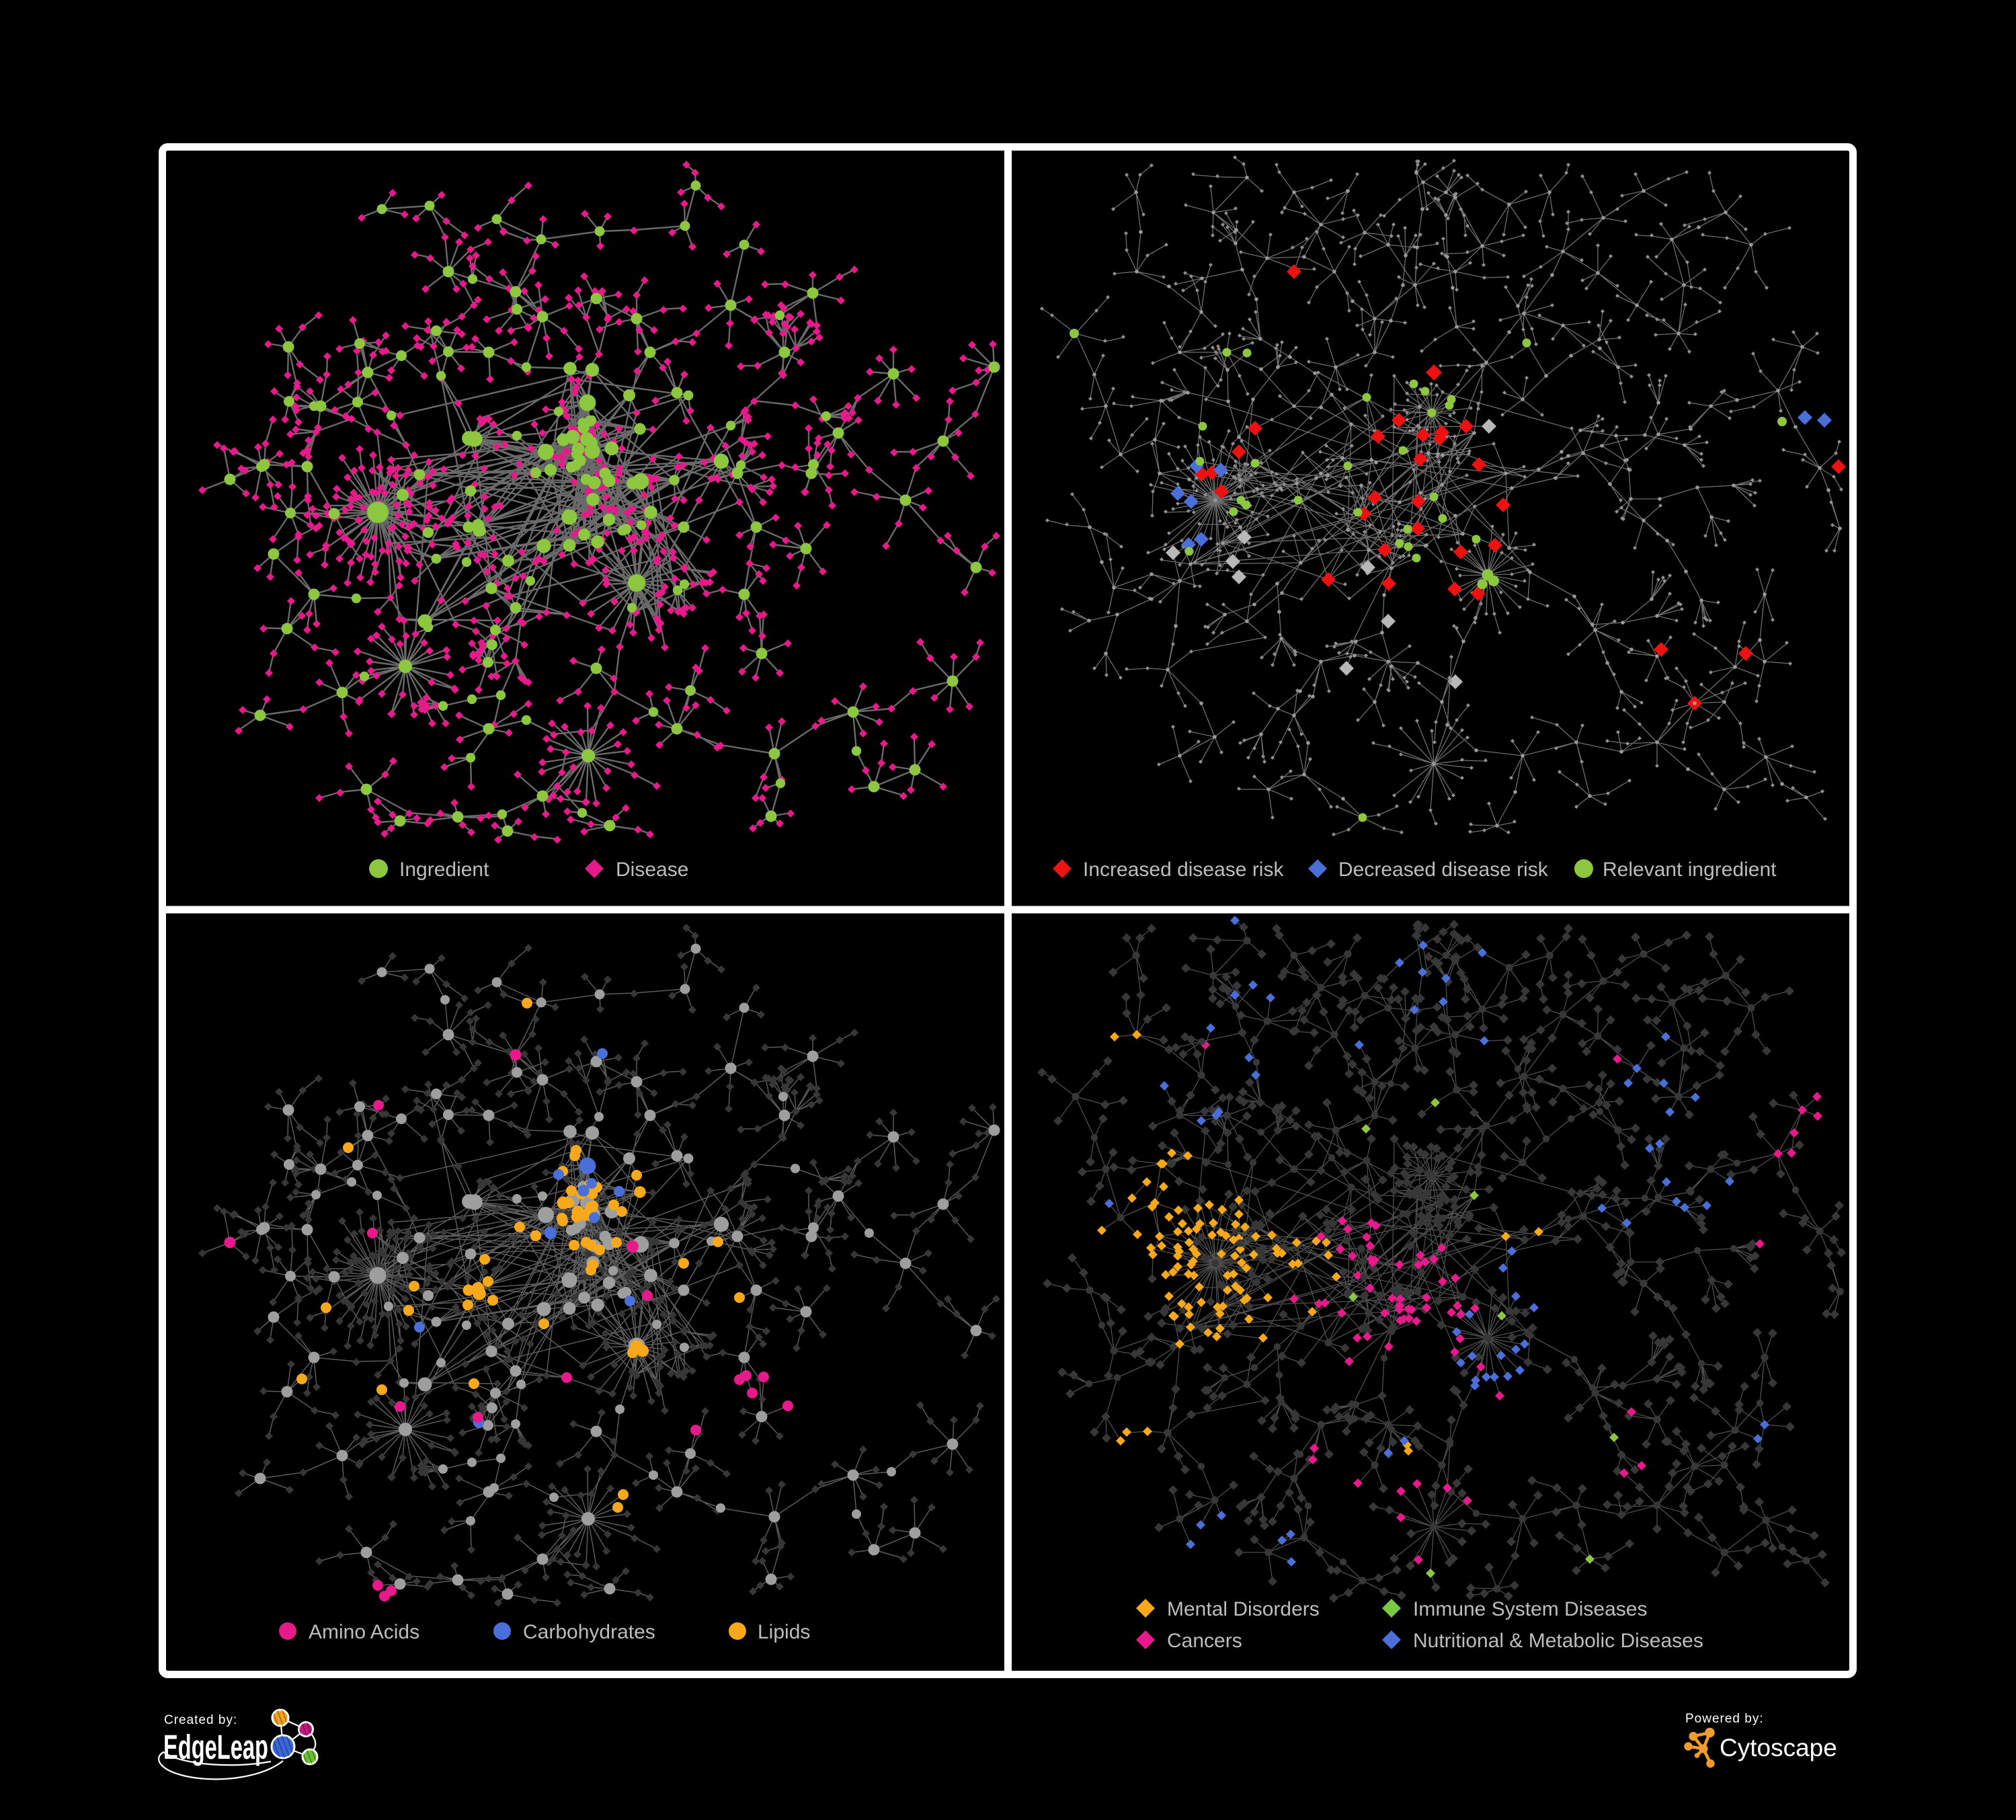 The image size is (2016, 1820). Describe the element at coordinates (444, 870) in the screenshot. I see `svg-text: Ingredient` at that location.